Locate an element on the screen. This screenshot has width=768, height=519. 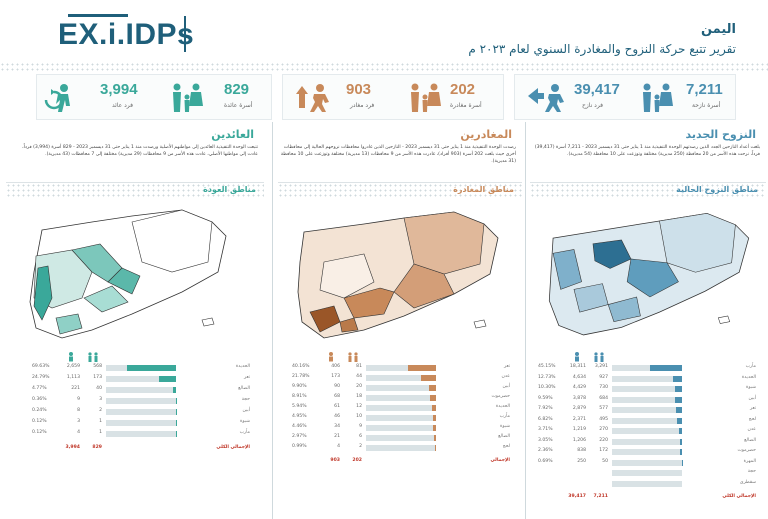
row-families: 12 is located at coordinates (359, 406).